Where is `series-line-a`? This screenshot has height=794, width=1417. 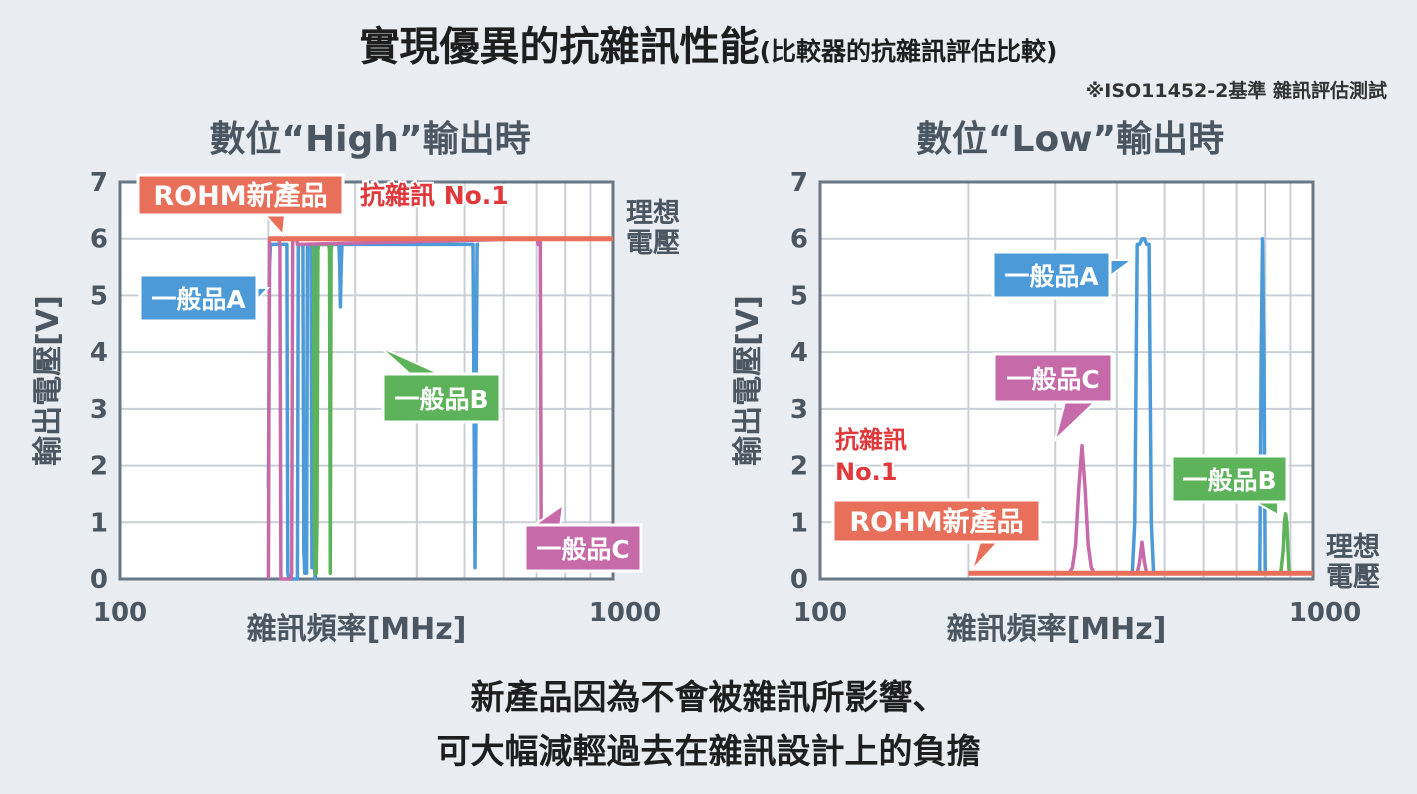 series-line-a is located at coordinates (1199, 406).